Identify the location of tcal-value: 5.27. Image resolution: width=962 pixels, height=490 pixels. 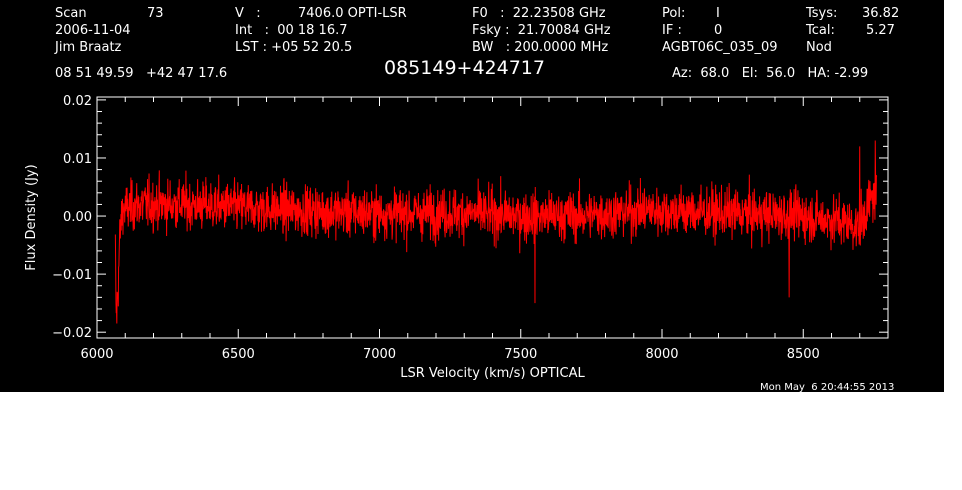
(880, 30).